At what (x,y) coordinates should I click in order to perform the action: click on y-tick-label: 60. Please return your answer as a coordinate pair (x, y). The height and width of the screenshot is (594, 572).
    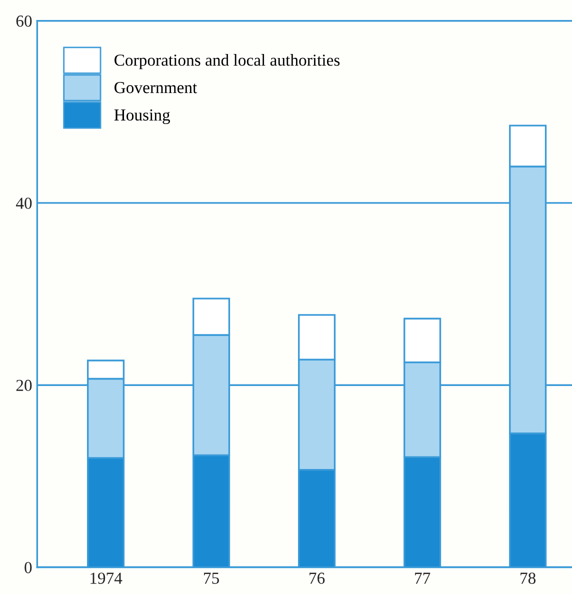
    Looking at the image, I should click on (24, 21).